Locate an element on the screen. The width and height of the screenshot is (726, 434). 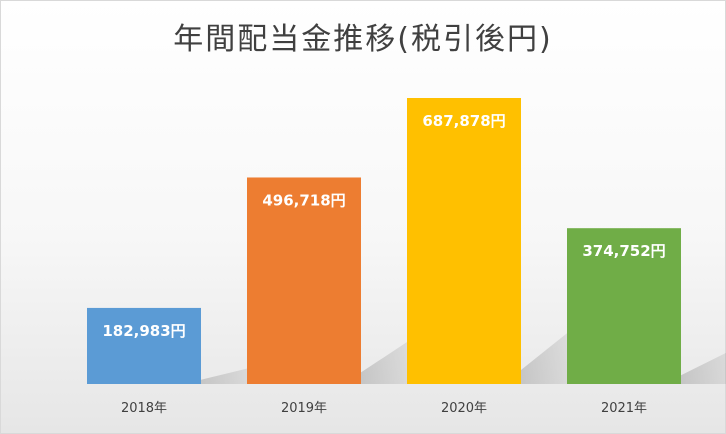
x-tick-label: 2019年 is located at coordinates (304, 408).